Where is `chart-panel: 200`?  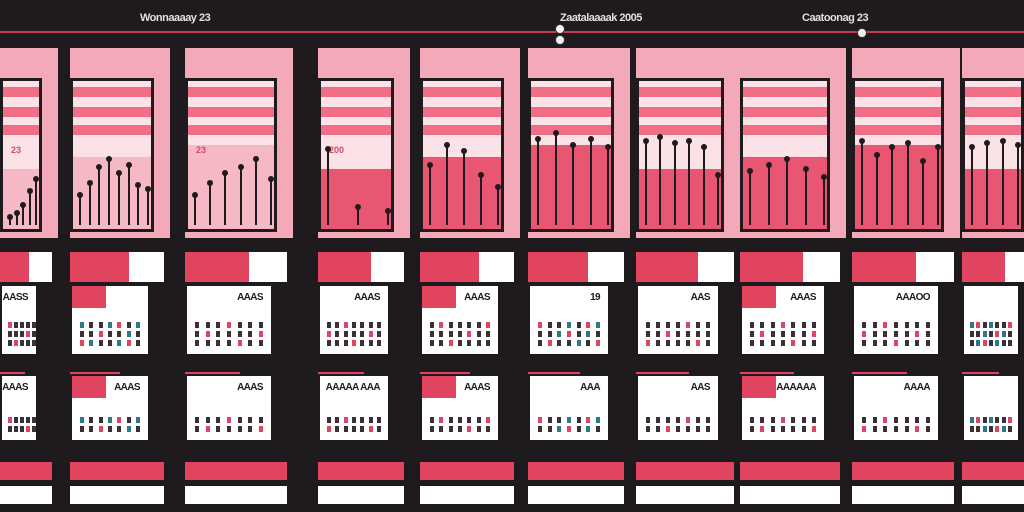 chart-panel: 200 is located at coordinates (356, 155).